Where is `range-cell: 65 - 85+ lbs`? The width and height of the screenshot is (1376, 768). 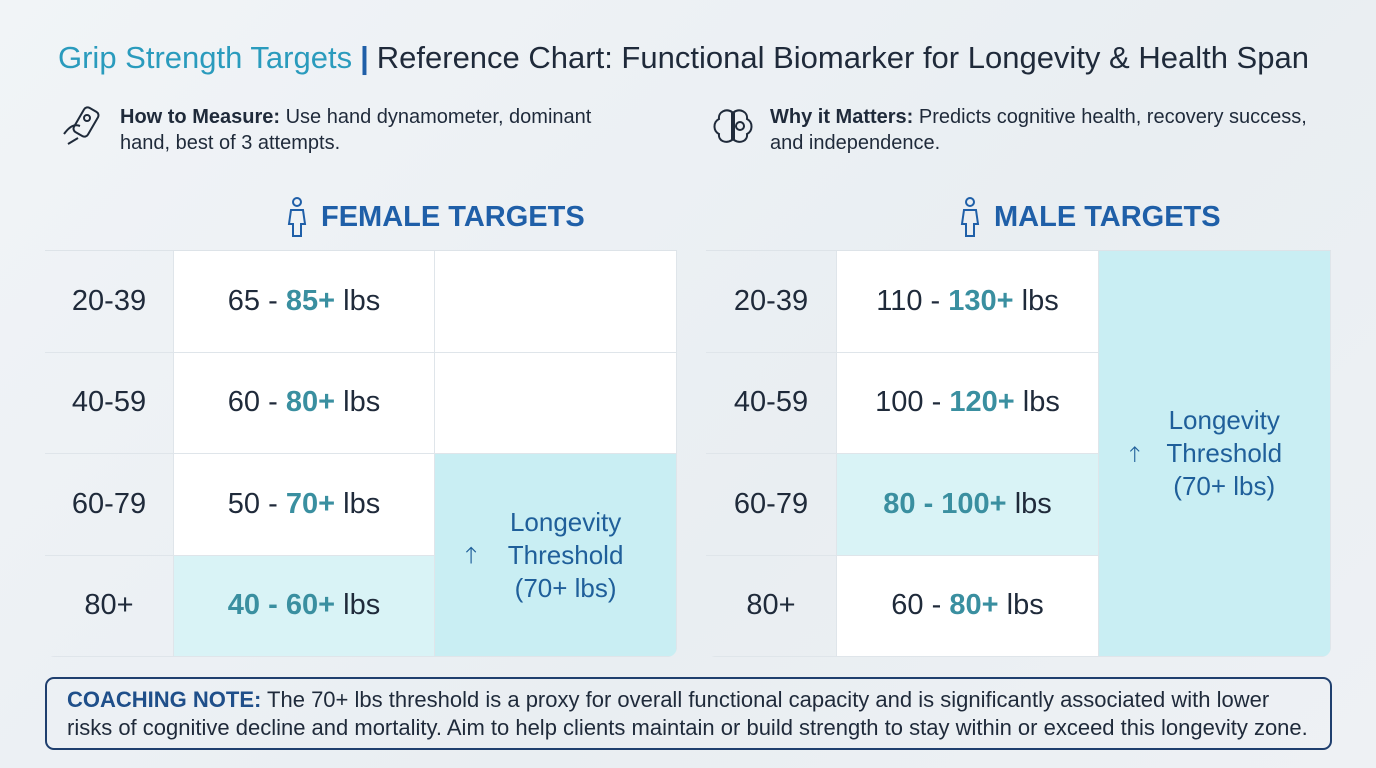 range-cell: 65 - 85+ lbs is located at coordinates (304, 302).